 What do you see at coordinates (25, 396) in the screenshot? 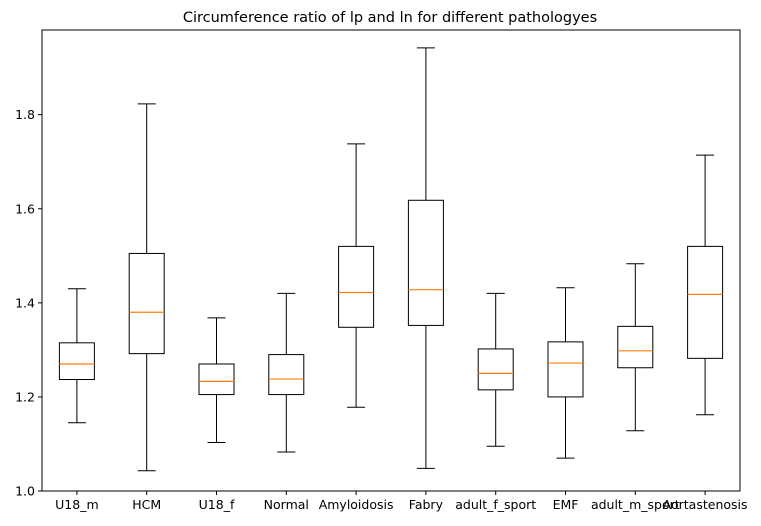
I see `y-tick-label: 1.2` at bounding box center [25, 396].